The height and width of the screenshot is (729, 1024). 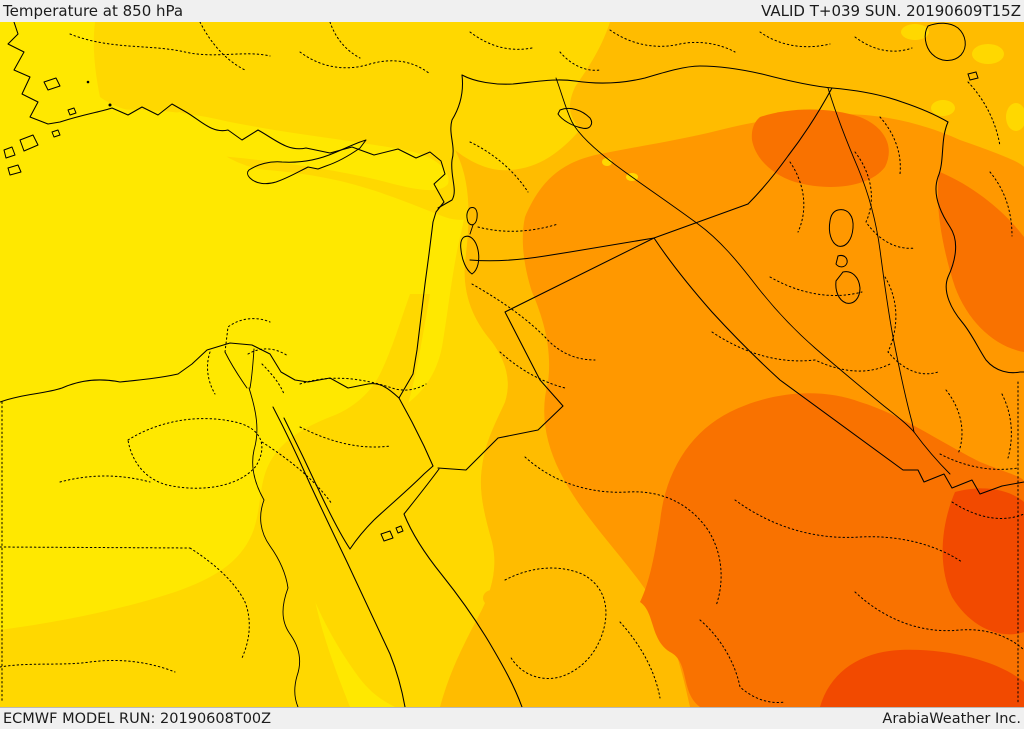 What do you see at coordinates (274, 547) in the screenshot?
I see `river-nile` at bounding box center [274, 547].